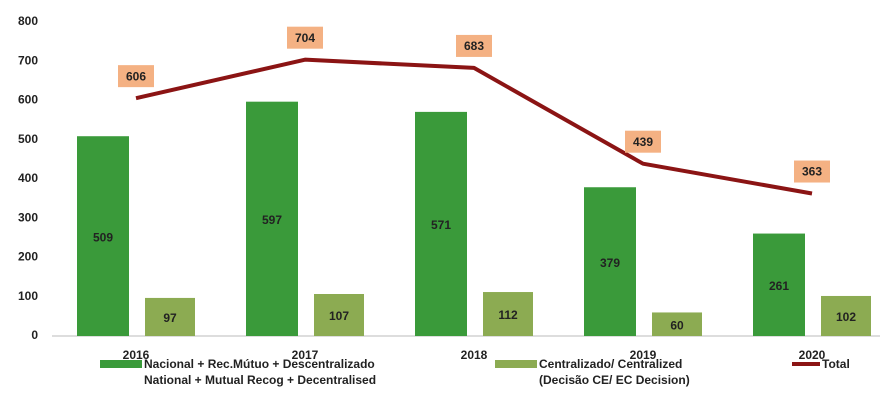 The height and width of the screenshot is (416, 888). I want to click on y-tick-label: 500, so click(28, 139).